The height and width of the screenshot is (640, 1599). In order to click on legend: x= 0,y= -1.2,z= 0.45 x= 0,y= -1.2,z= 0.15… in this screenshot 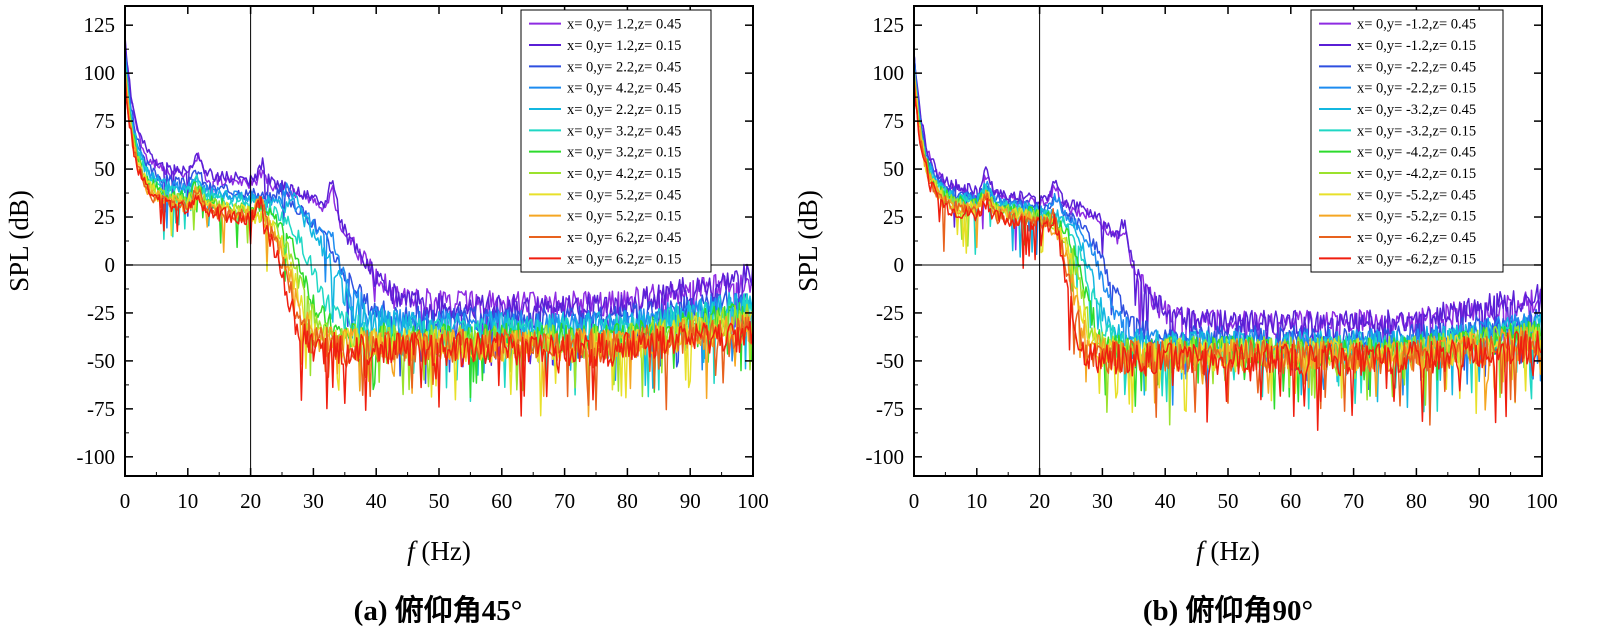, I will do `click(1407, 141)`.